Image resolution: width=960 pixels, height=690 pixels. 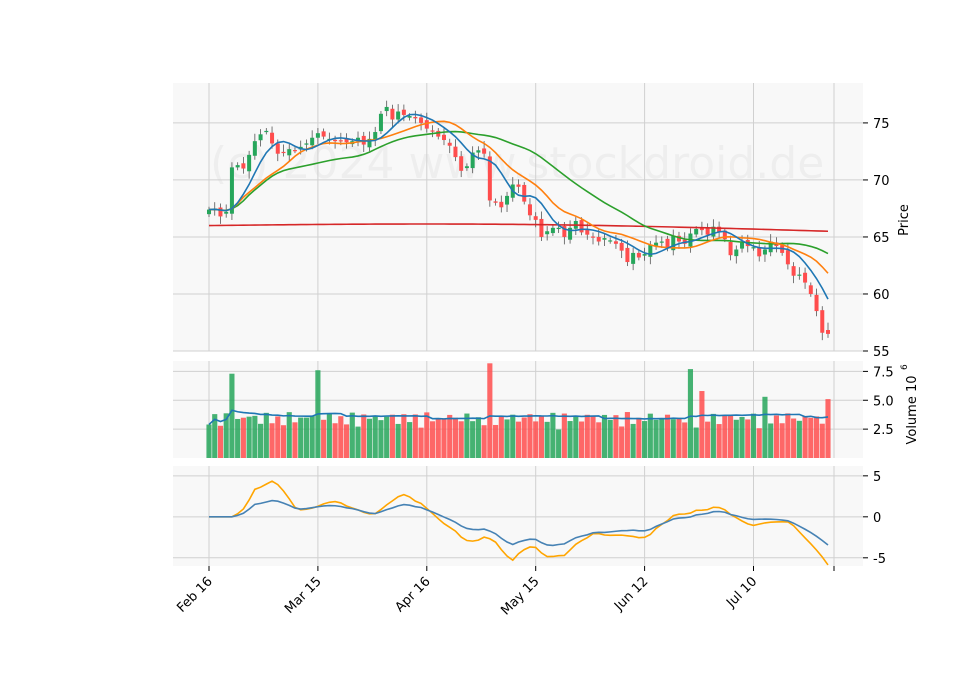 I want to click on price-tick-label: 55, so click(x=881, y=352).